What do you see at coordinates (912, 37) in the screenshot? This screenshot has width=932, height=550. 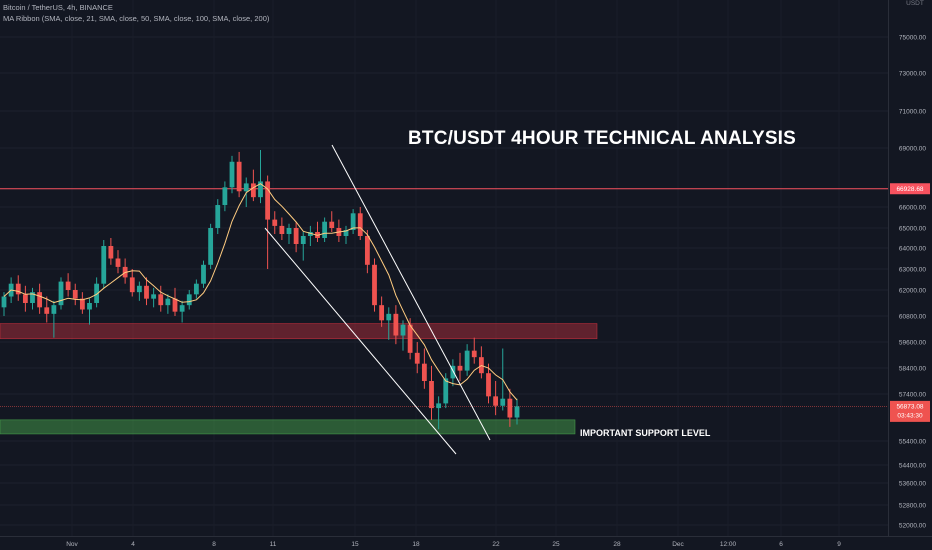 I see `price-tick-label: 75000.00` at bounding box center [912, 37].